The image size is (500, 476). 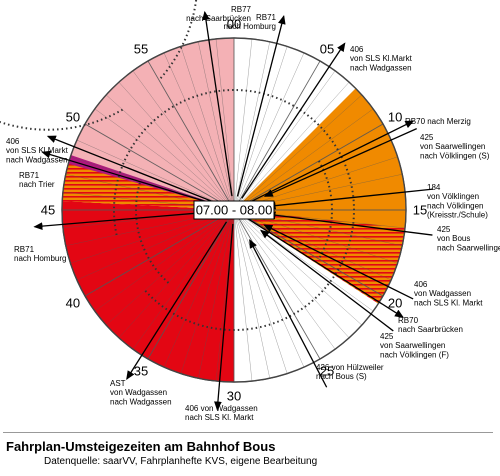 I want to click on minute-label: 55, so click(x=141, y=48).